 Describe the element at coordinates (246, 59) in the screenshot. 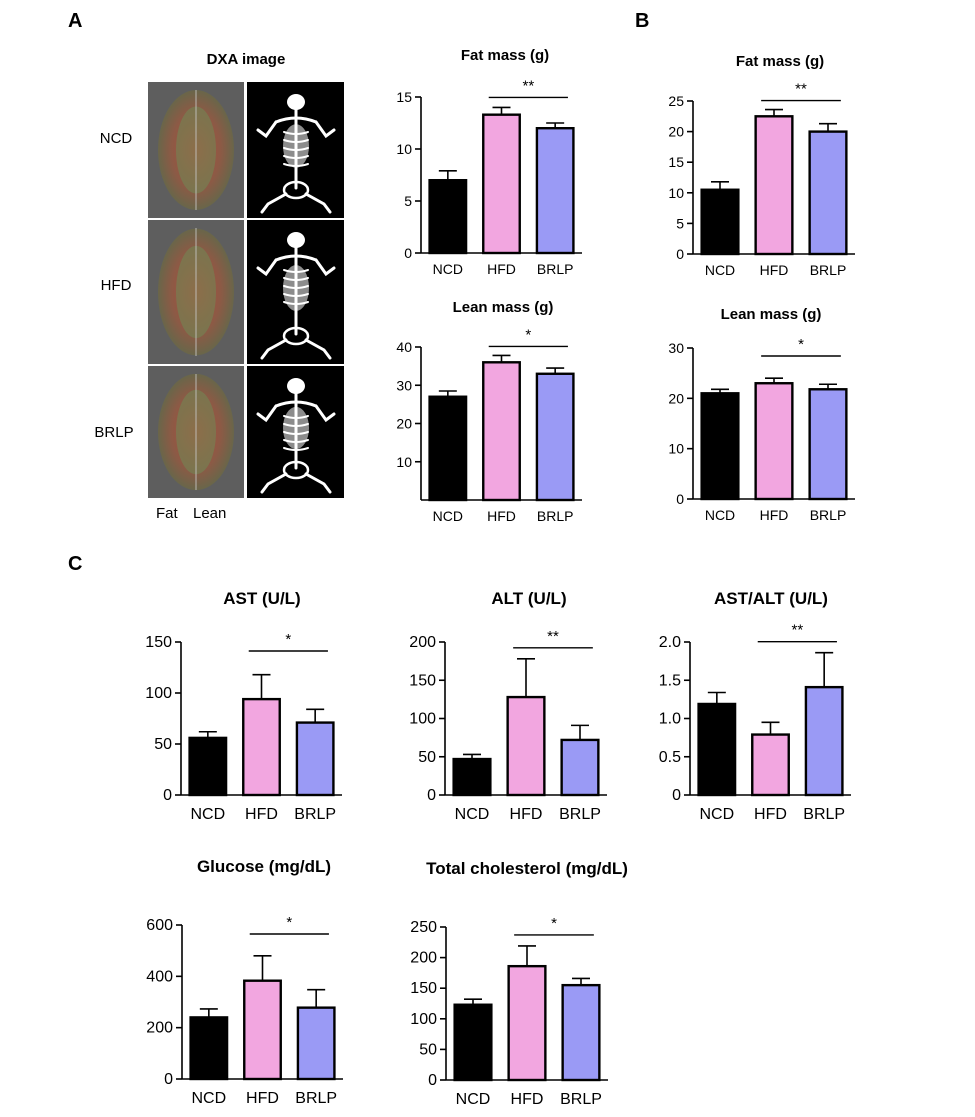

I see `dxa-title: DXA image` at that location.